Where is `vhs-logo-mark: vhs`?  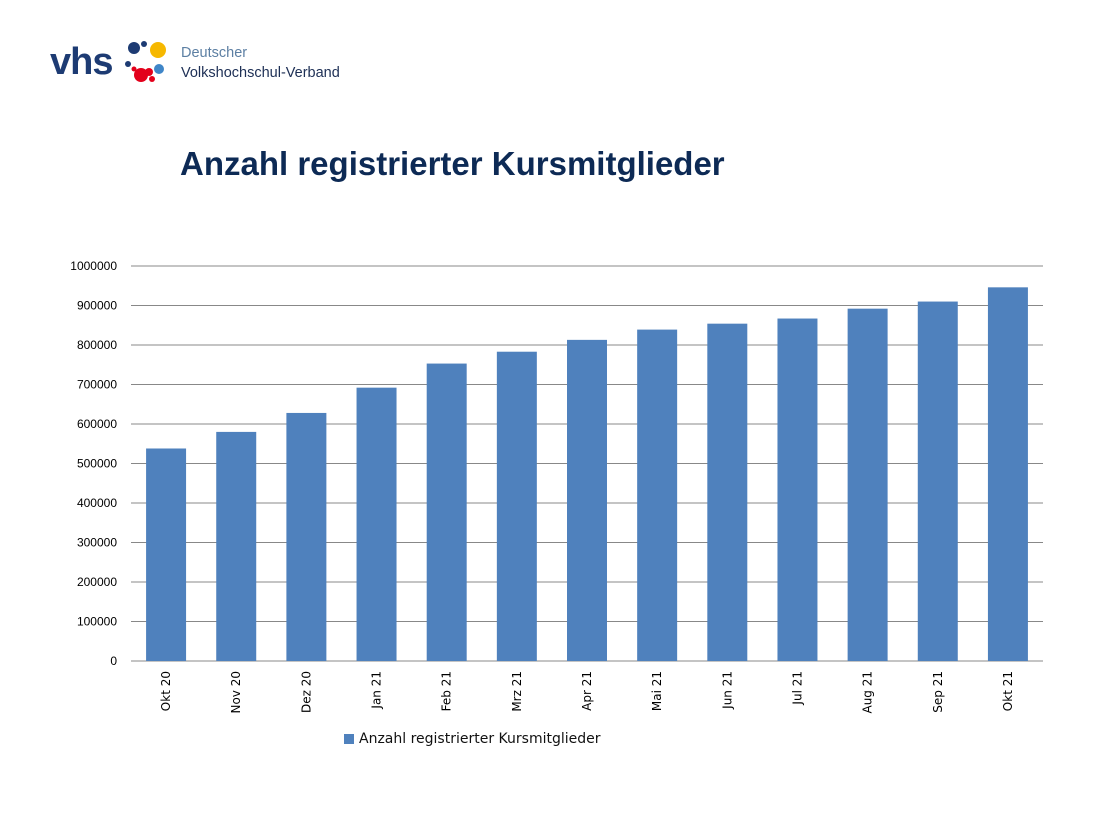
vhs-logo-mark: vhs is located at coordinates (108, 62).